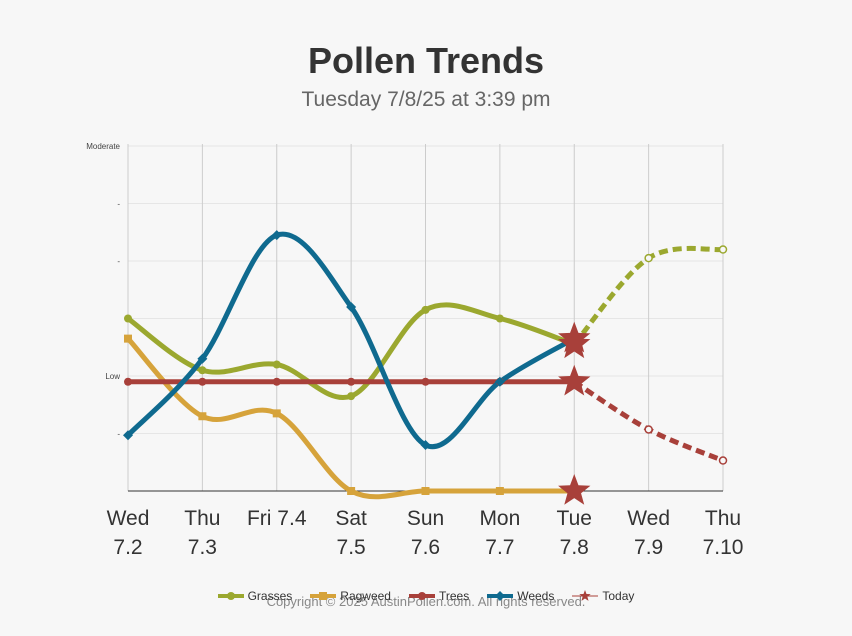 The width and height of the screenshot is (852, 636). Describe the element at coordinates (574, 547) in the screenshot. I see `x-tick-label: 7.8` at that location.